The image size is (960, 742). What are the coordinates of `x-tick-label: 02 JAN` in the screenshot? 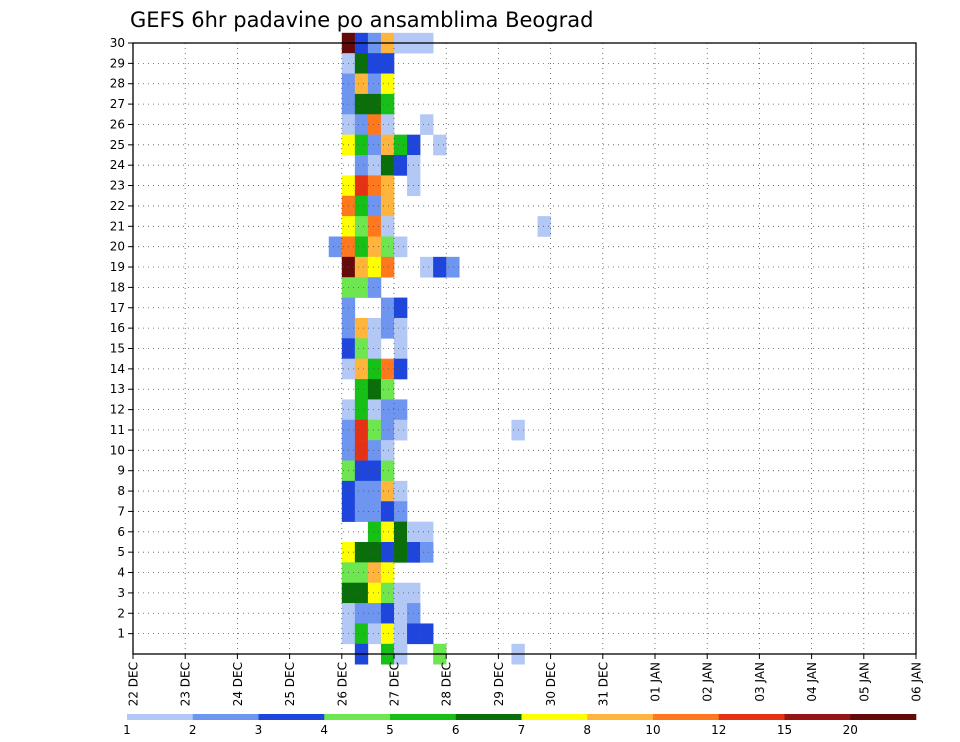 It's located at (708, 682).